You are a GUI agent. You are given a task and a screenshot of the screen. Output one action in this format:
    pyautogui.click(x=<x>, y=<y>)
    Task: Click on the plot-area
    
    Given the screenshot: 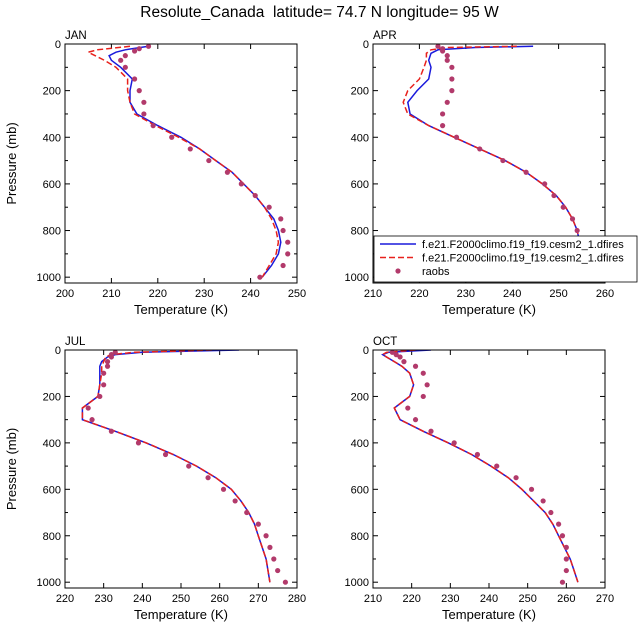 What is the action you would take?
    pyautogui.click(x=184, y=467)
    